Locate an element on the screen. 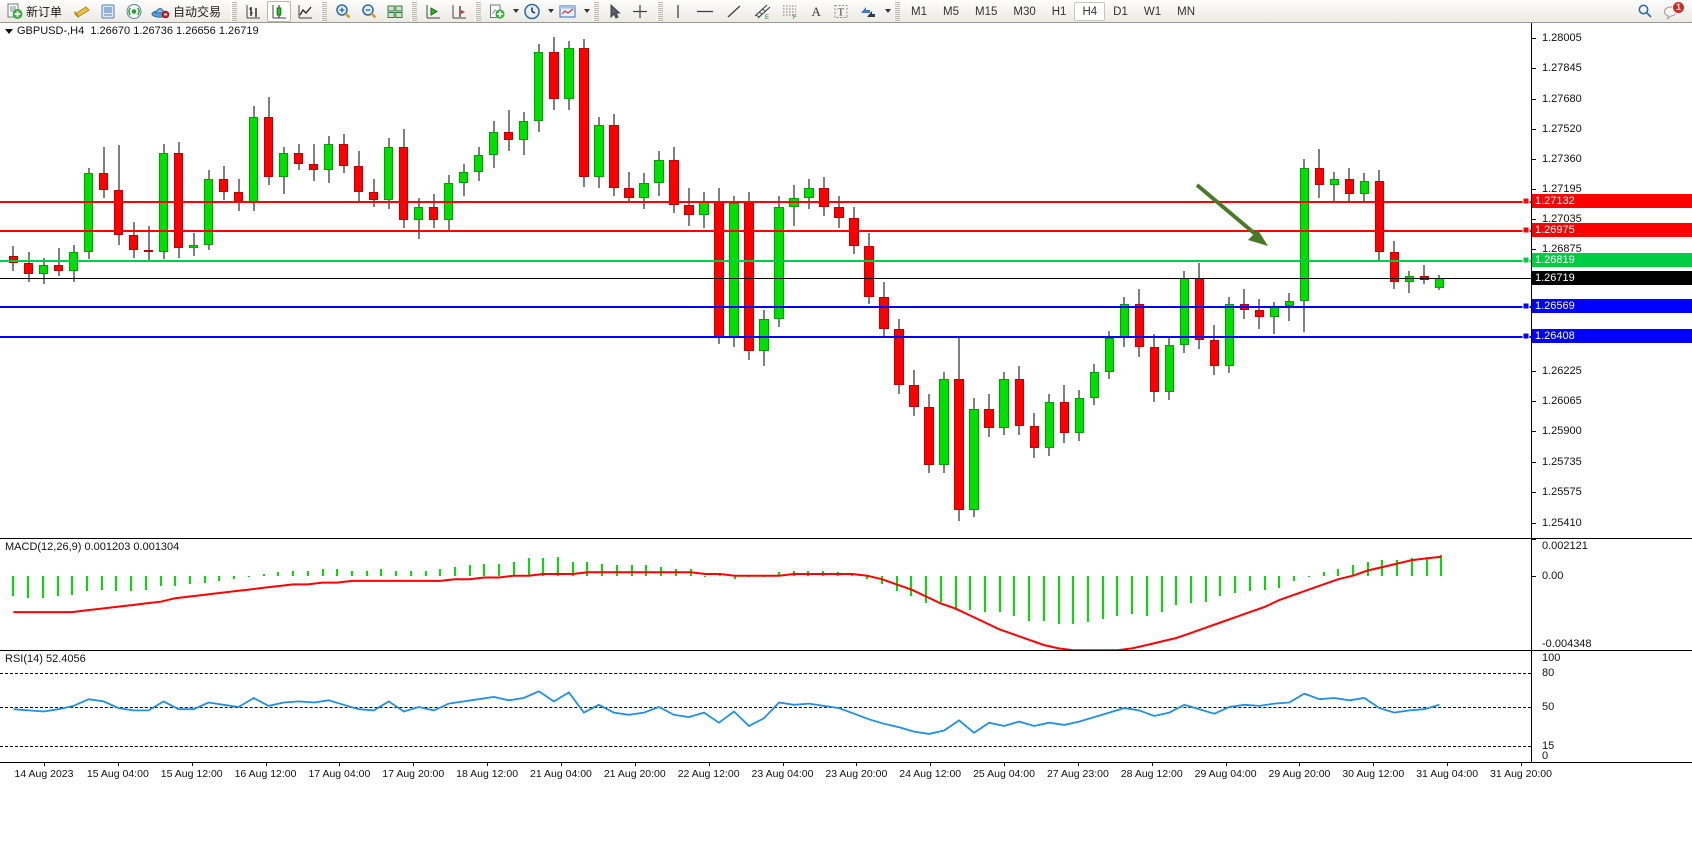 The width and height of the screenshot is (1692, 852). arrows-caret-icon is located at coordinates (888, 11).